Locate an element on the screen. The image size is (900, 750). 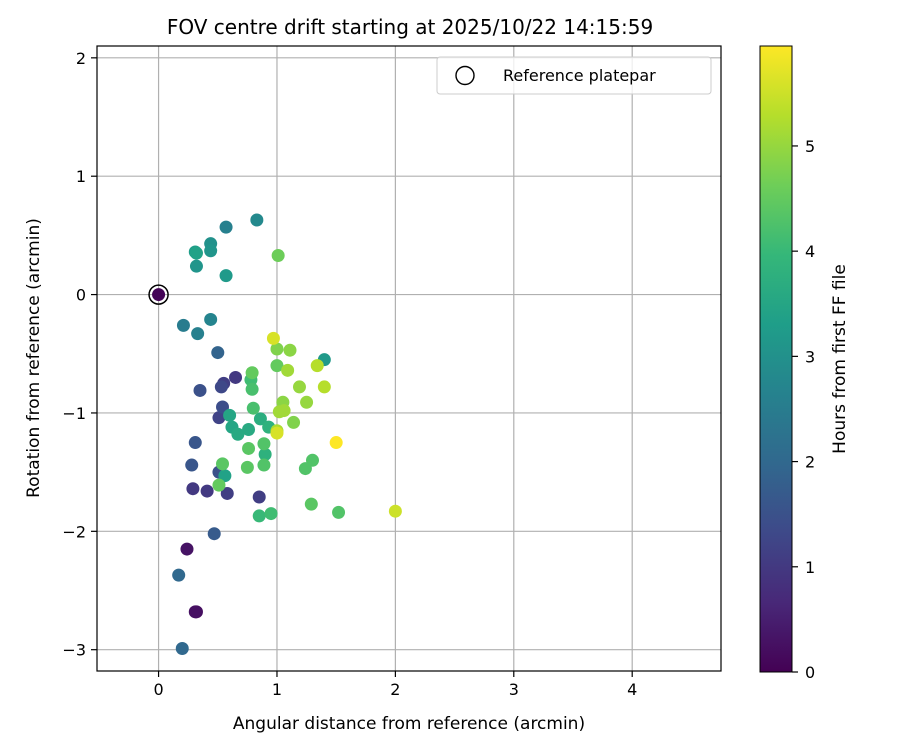
x-axis-label: Angular distance from reference (arcmin) is located at coordinates (409, 724).